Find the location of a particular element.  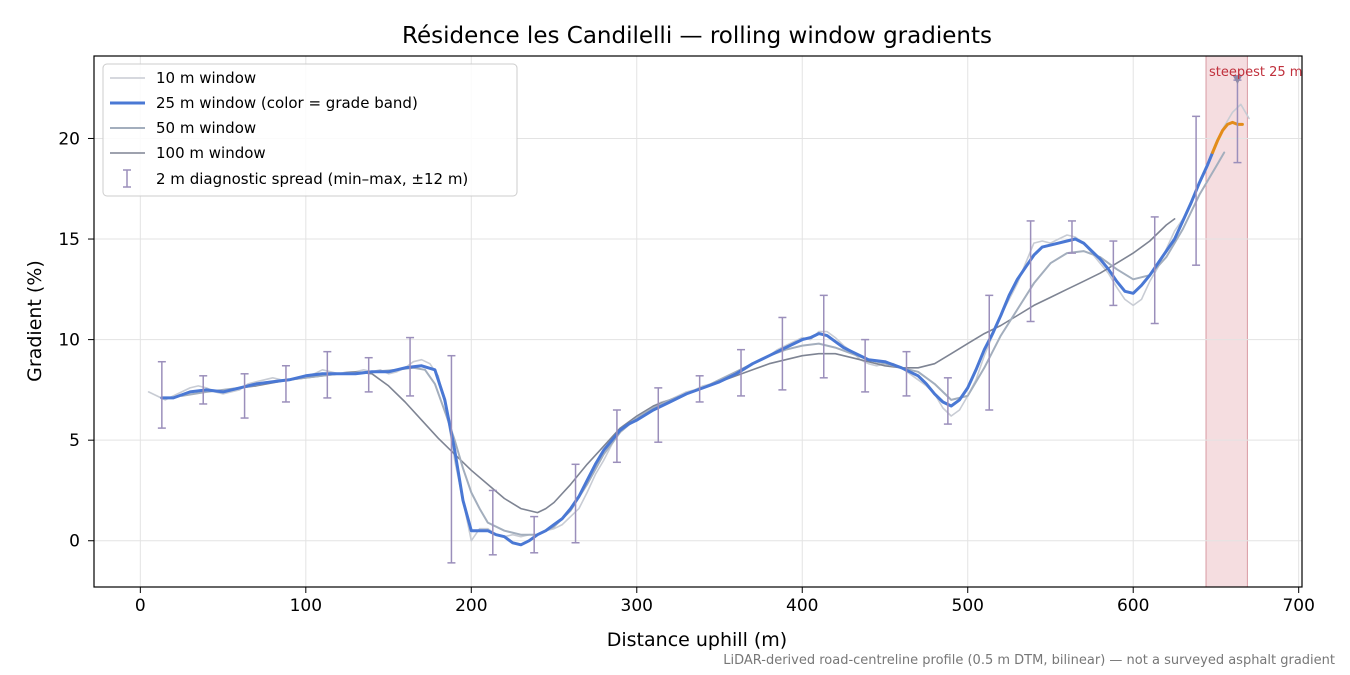

x-tick-label: 0 is located at coordinates (140, 606).